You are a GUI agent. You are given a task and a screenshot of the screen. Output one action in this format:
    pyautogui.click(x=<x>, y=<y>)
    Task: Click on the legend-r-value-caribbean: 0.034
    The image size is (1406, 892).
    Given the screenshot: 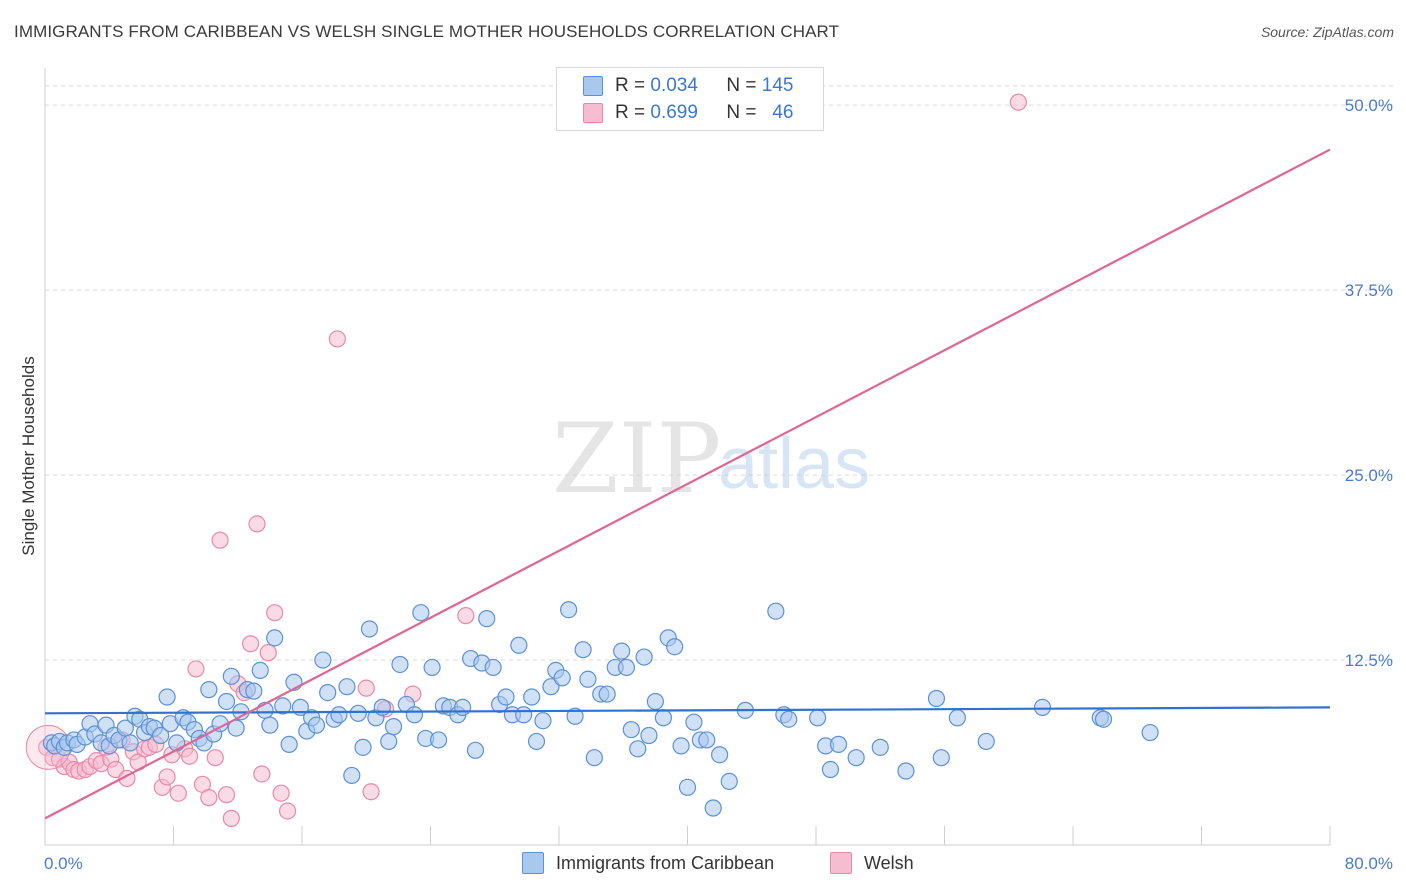 What is the action you would take?
    pyautogui.click(x=674, y=85)
    